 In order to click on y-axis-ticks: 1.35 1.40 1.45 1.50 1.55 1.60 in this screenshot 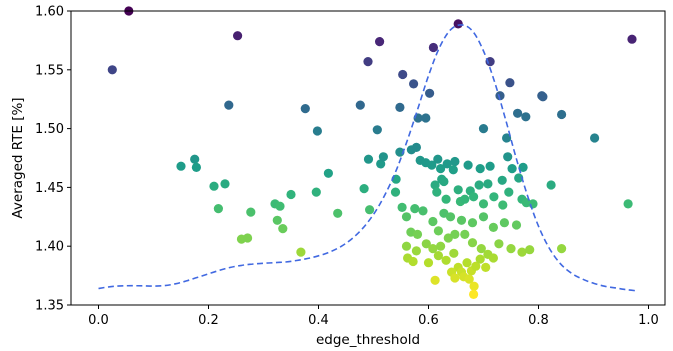, I will do `click(53, 159)`.